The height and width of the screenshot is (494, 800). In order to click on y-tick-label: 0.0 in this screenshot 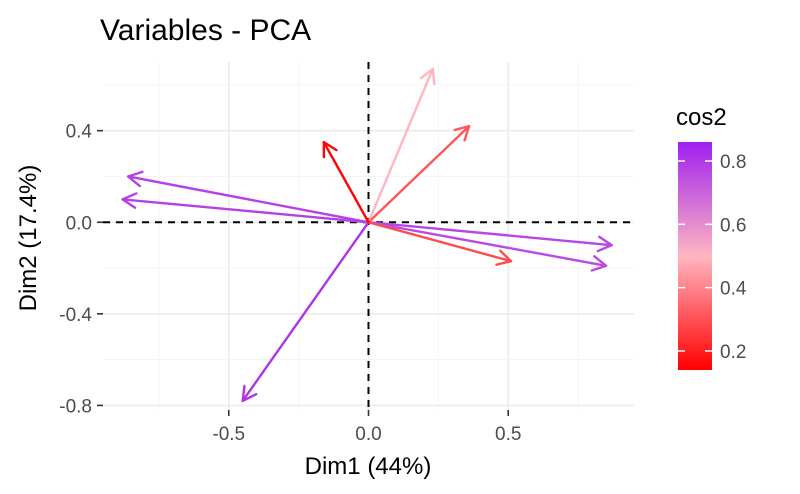, I will do `click(79, 223)`.